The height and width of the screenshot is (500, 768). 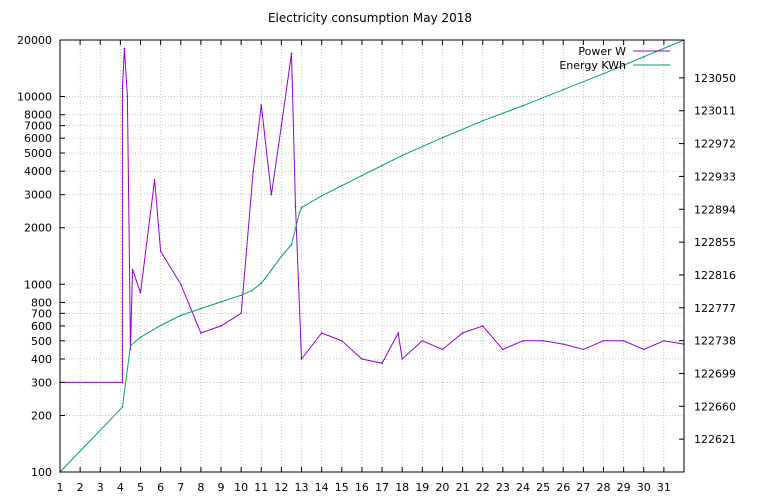 What do you see at coordinates (624, 487) in the screenshot?
I see `x-tick-label: 29` at bounding box center [624, 487].